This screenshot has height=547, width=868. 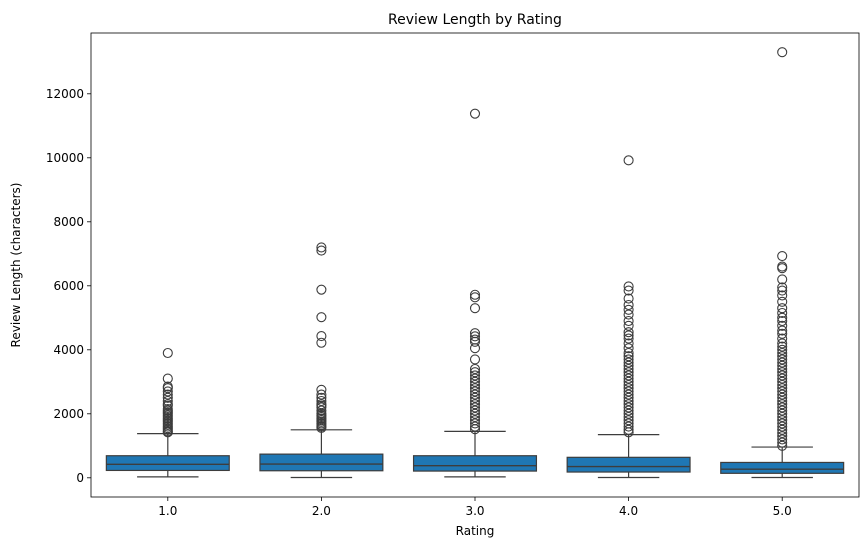 I want to click on box-group-4.0, so click(x=628, y=317).